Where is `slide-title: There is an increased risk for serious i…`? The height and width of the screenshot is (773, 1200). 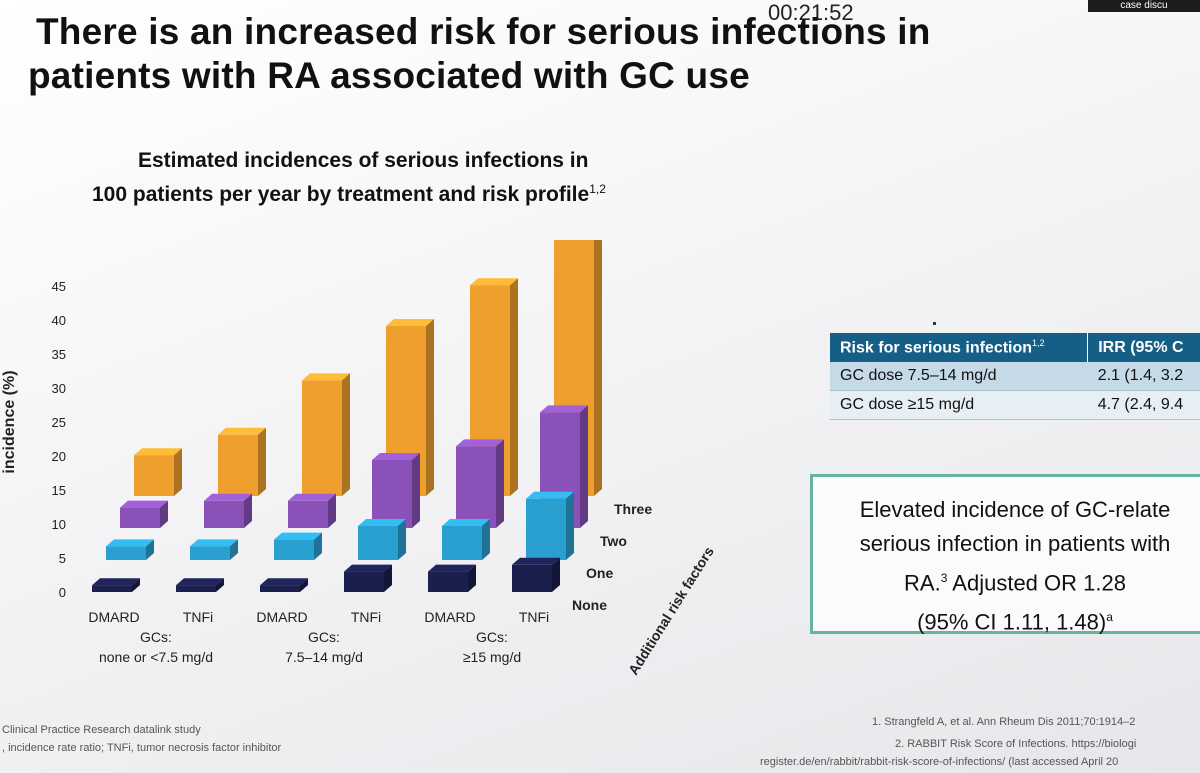 slide-title: There is an increased risk for serious i… is located at coordinates (518, 54).